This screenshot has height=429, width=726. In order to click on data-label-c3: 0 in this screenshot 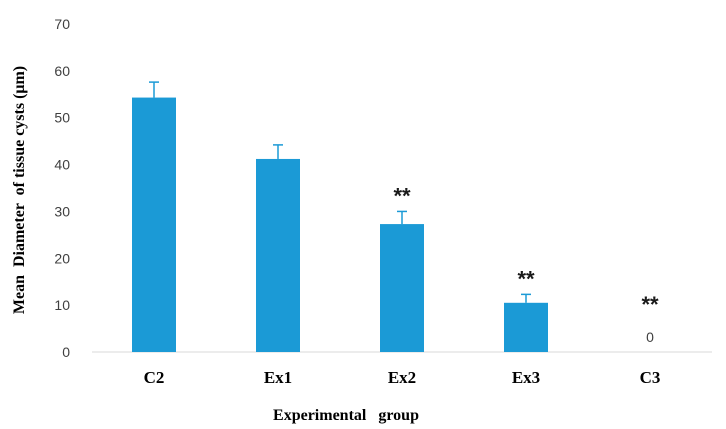, I will do `click(650, 337)`.